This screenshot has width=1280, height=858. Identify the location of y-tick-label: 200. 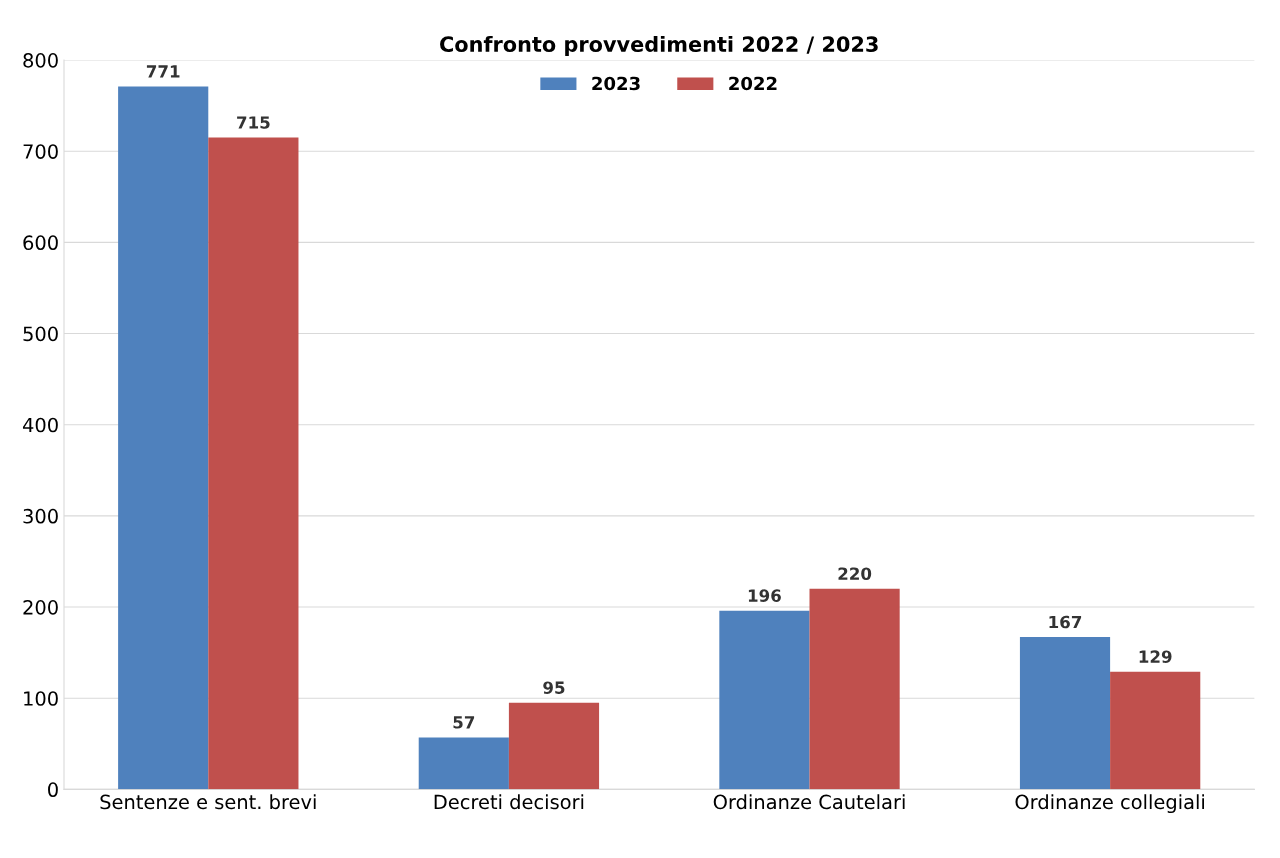
(40, 607).